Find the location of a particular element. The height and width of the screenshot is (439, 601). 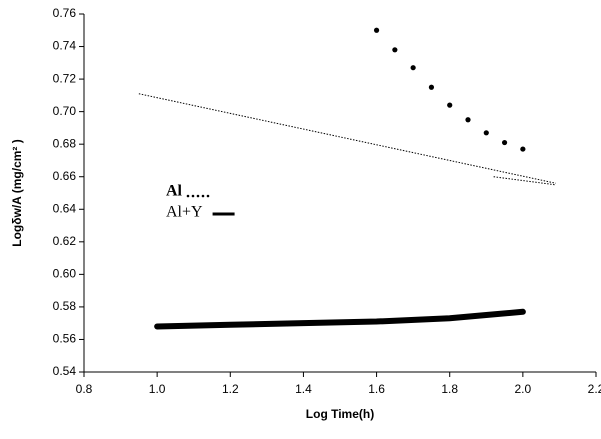

y-tick-label: 0.72 is located at coordinates (65, 78).